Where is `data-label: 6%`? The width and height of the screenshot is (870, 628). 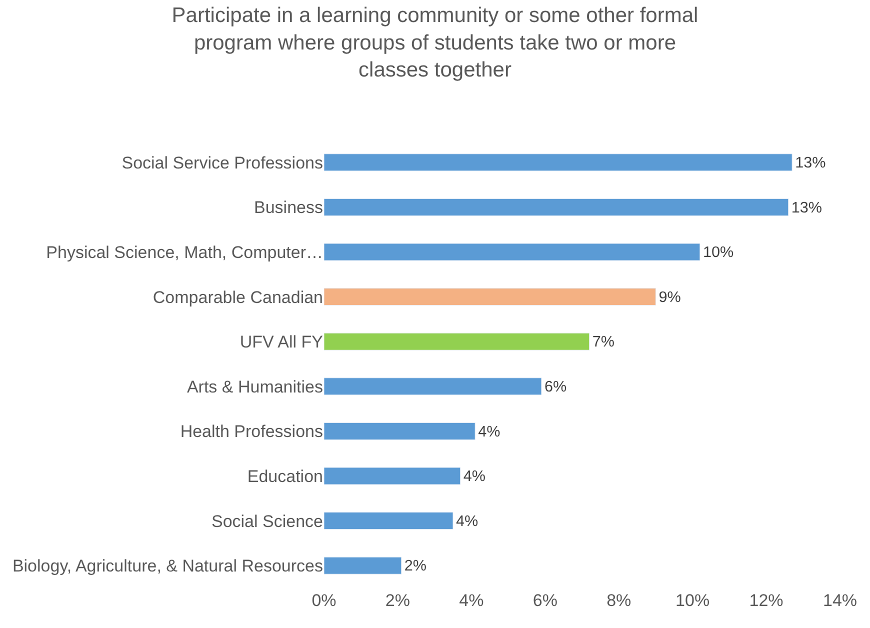 data-label: 6% is located at coordinates (555, 387).